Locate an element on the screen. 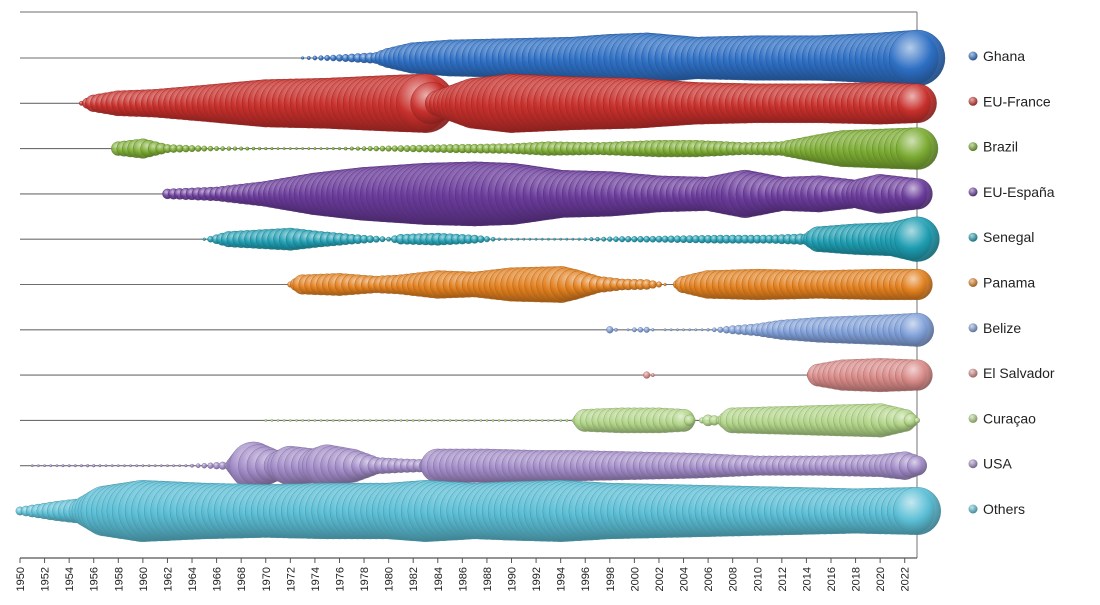  series-others is located at coordinates (478, 511).